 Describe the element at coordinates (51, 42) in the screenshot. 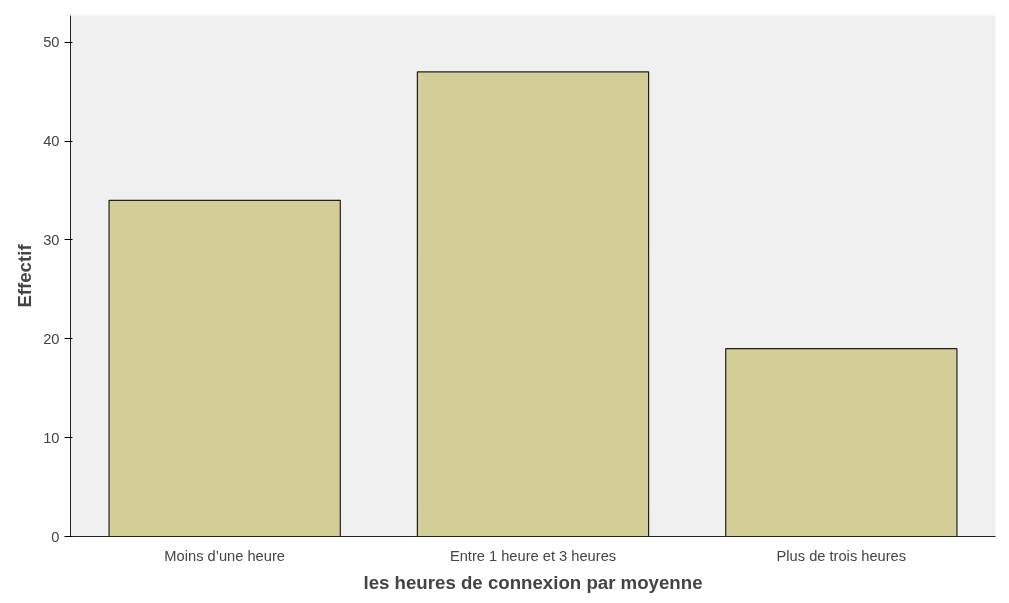

I see `y-tick-label: 50` at that location.